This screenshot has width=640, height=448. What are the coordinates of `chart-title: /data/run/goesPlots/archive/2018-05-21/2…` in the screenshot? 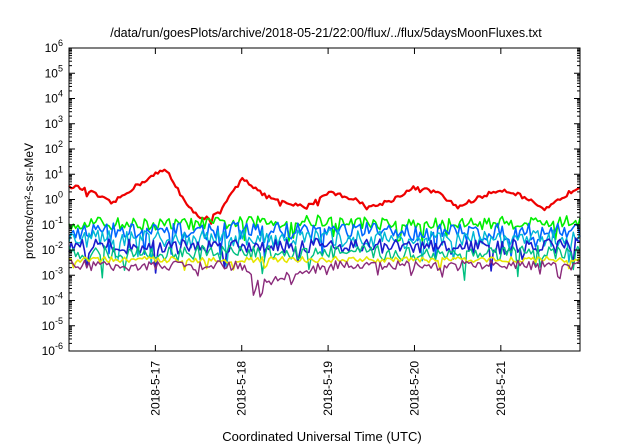 It's located at (326, 33).